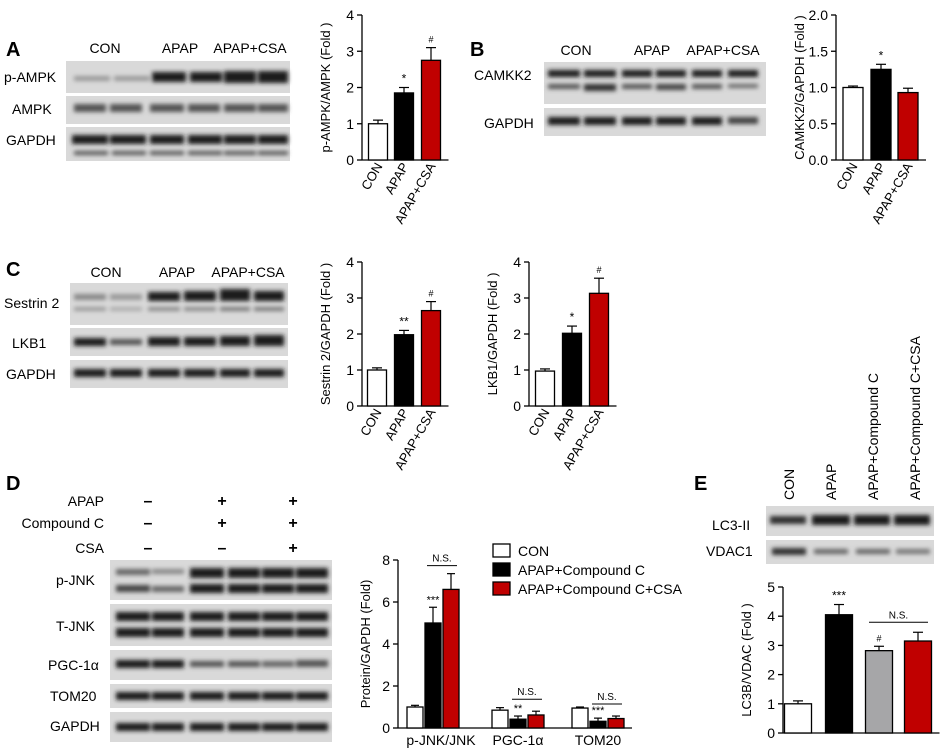 The image size is (941, 749). Describe the element at coordinates (104, 48) in the screenshot. I see `blot-a-group-con: CON` at that location.